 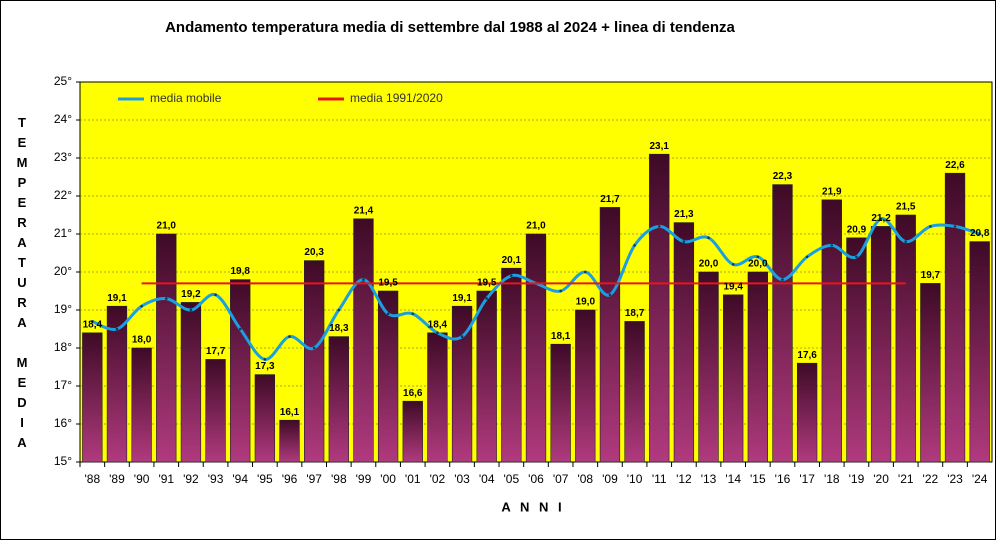 What do you see at coordinates (783, 479) in the screenshot?
I see `x-tick-label: '16` at bounding box center [783, 479].